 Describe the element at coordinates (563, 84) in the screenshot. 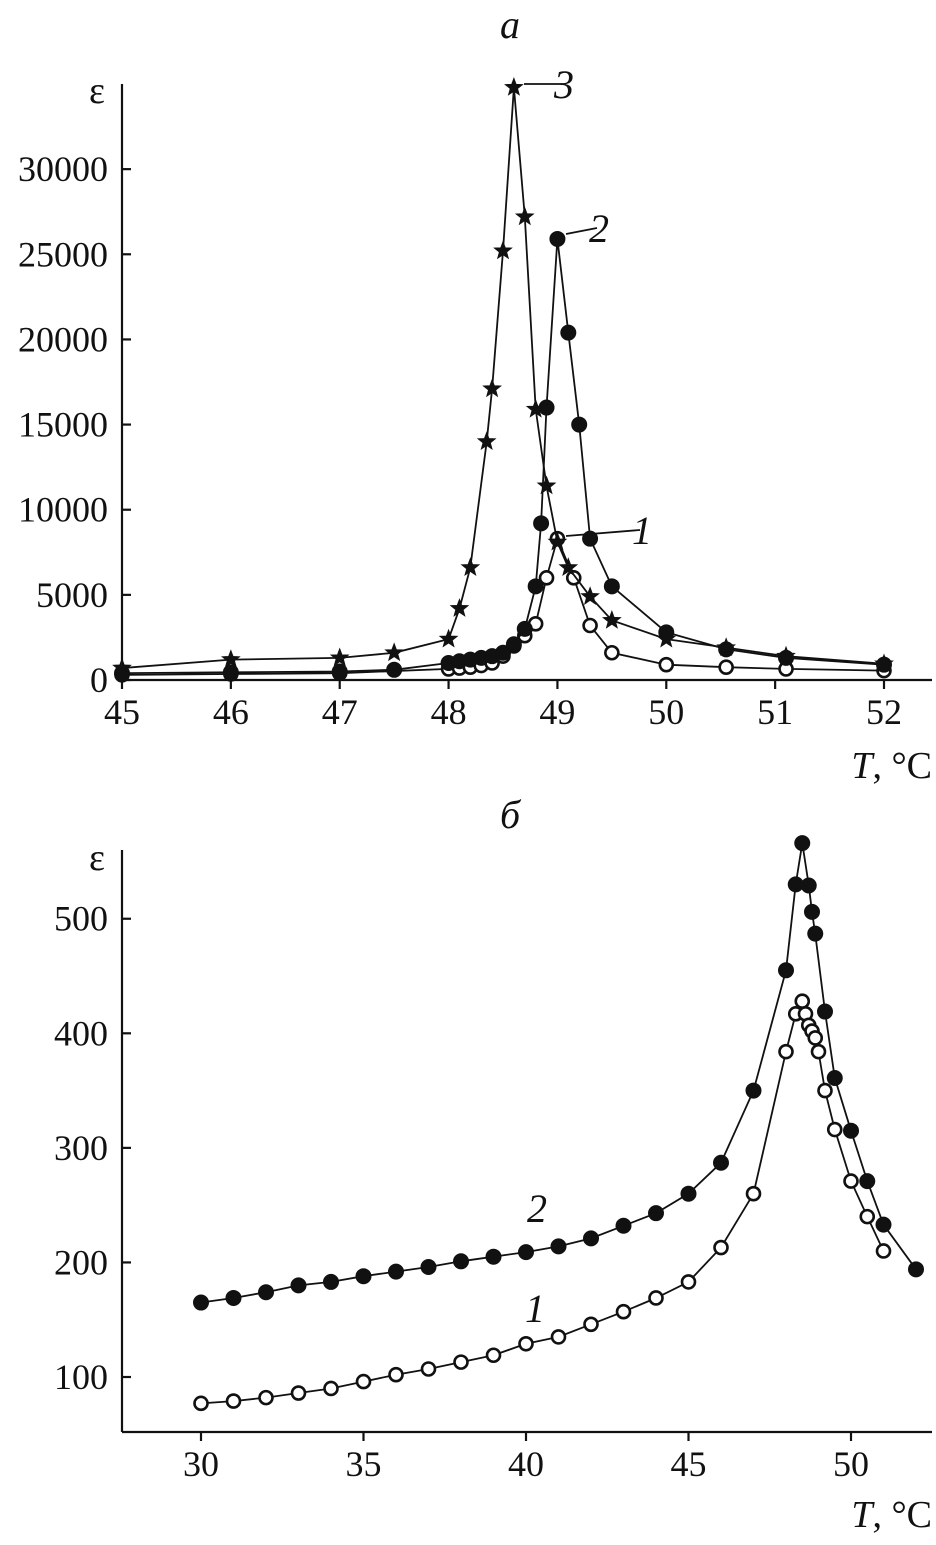

I see `curve-label-3: 3` at that location.